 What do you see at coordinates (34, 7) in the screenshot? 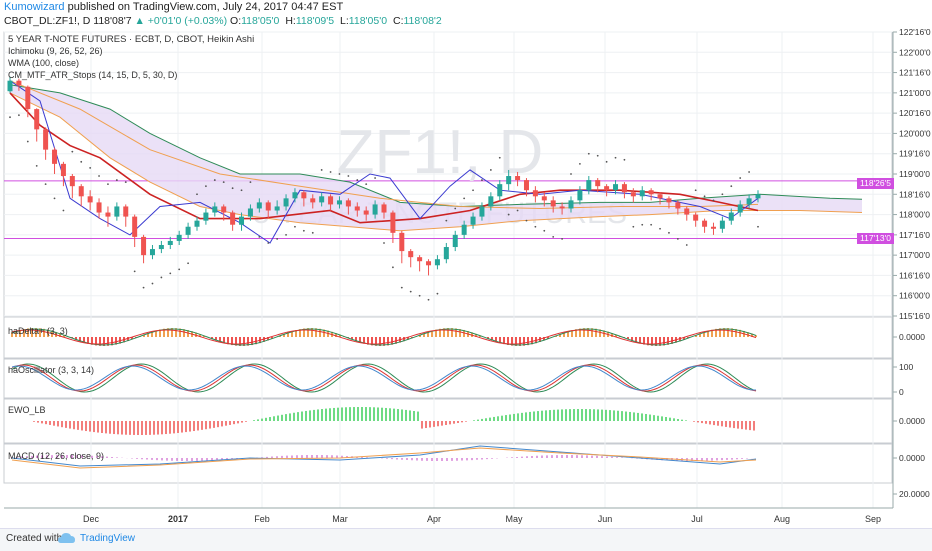
I see `author-link: Kumowizard` at bounding box center [34, 7].